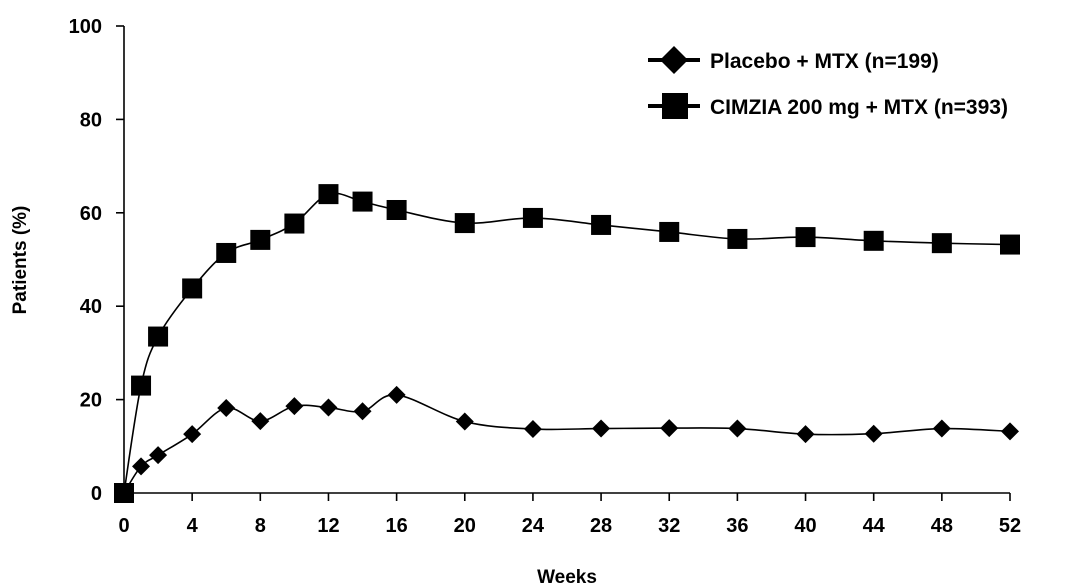  I want to click on legend-item: CIMZIA 200 mg + MTX (n=393), so click(828, 106).